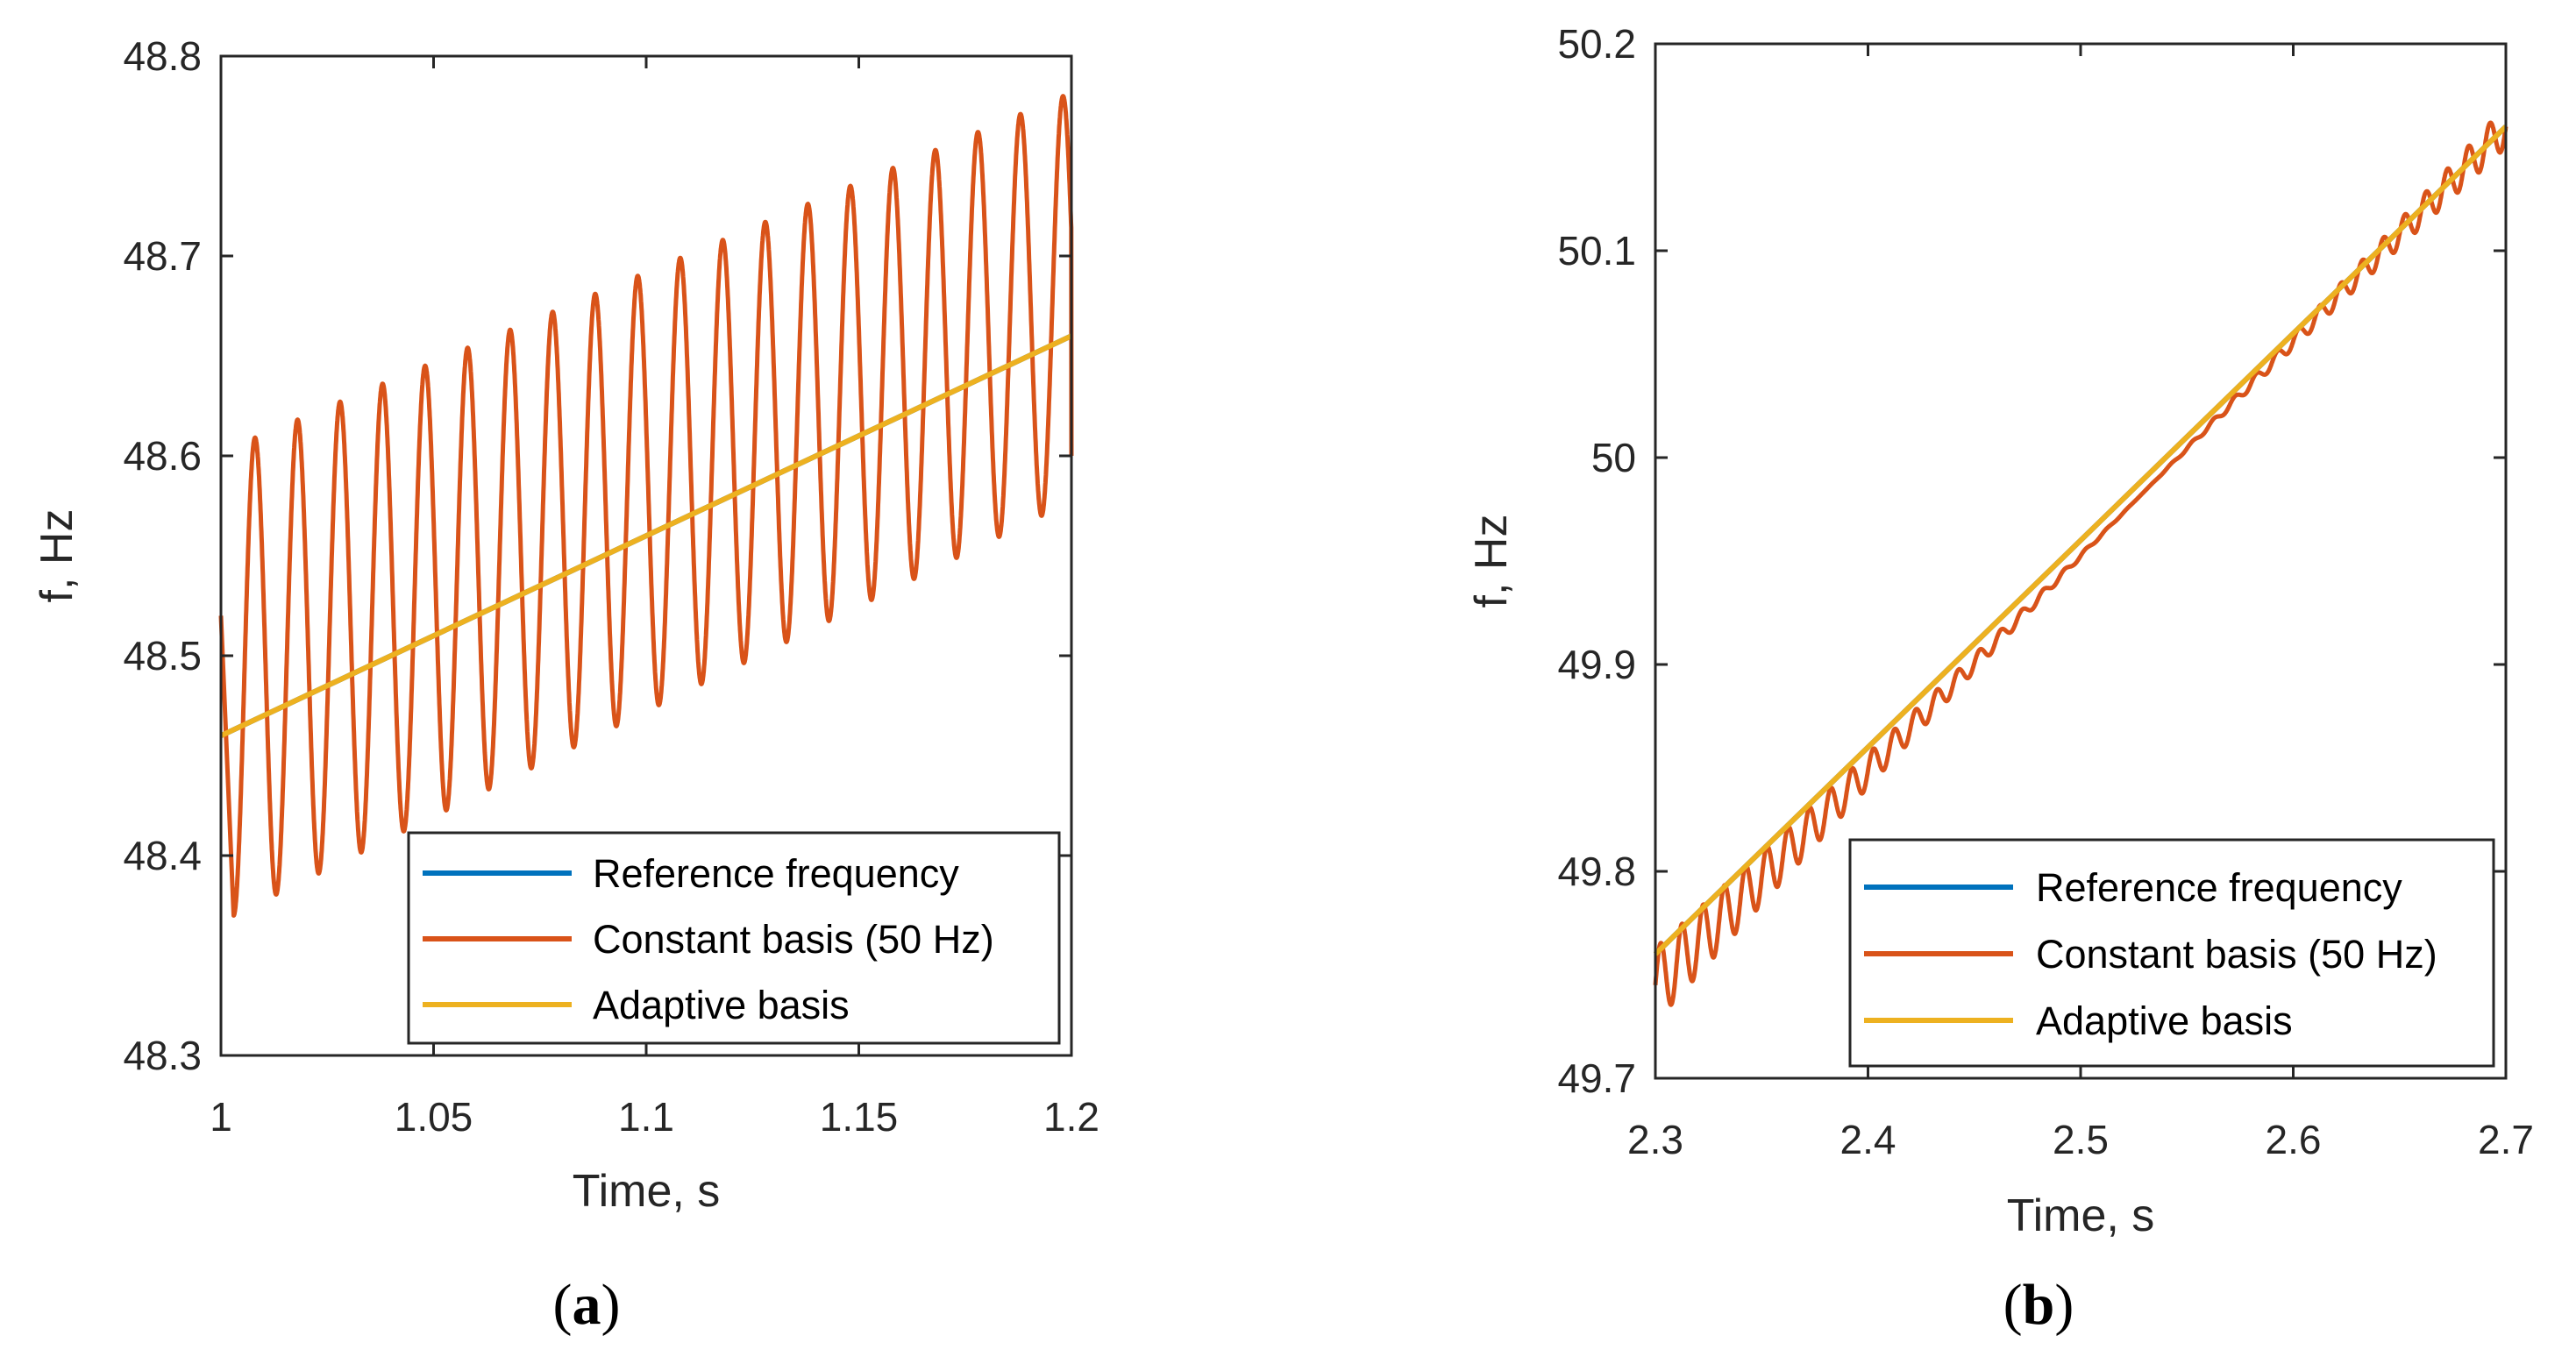  I want to click on y-tick-label: 49.8, so click(1596, 871).